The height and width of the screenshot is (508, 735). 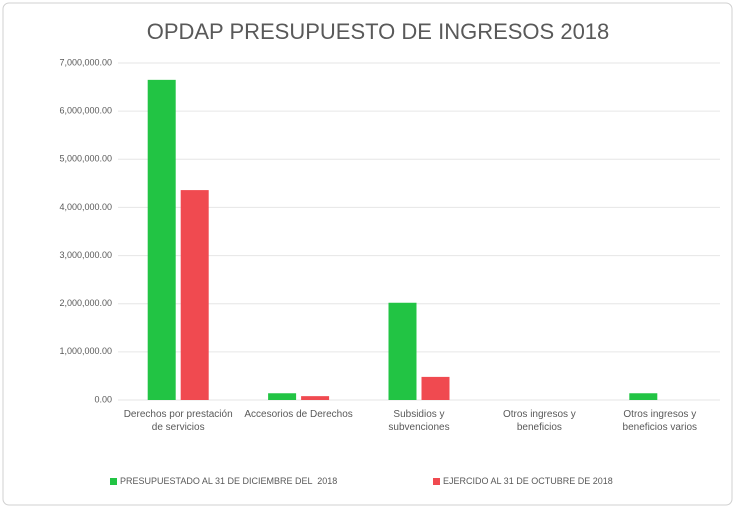 What do you see at coordinates (85, 255) in the screenshot?
I see `y-tick-label: 3,000,000.00` at bounding box center [85, 255].